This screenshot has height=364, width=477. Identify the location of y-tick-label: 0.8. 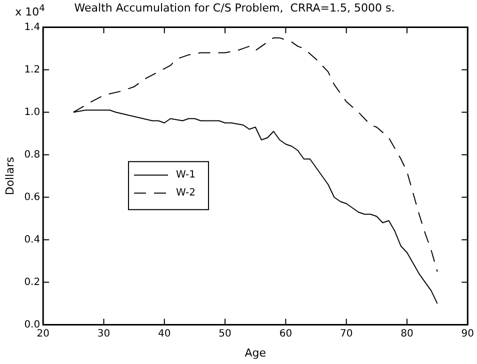
(32, 154).